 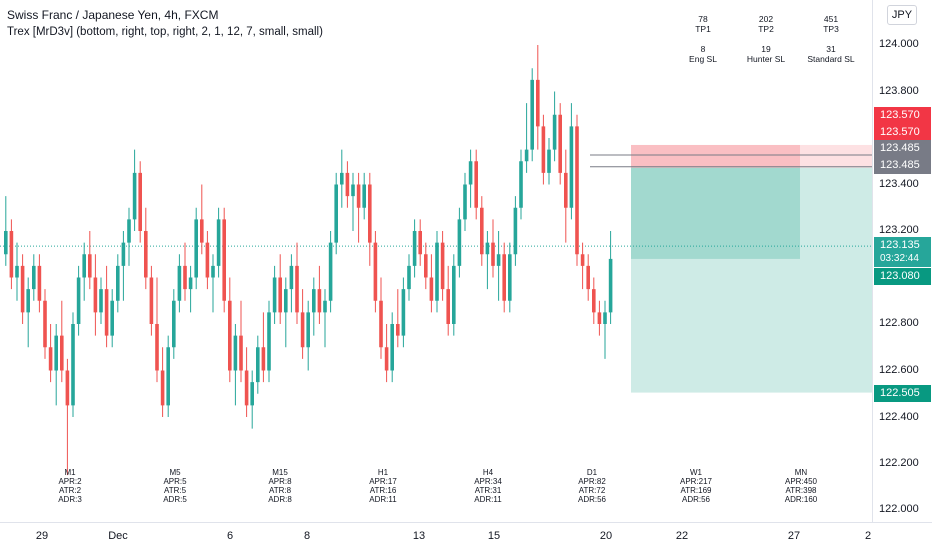 I want to click on target-zone, so click(x=751, y=280).